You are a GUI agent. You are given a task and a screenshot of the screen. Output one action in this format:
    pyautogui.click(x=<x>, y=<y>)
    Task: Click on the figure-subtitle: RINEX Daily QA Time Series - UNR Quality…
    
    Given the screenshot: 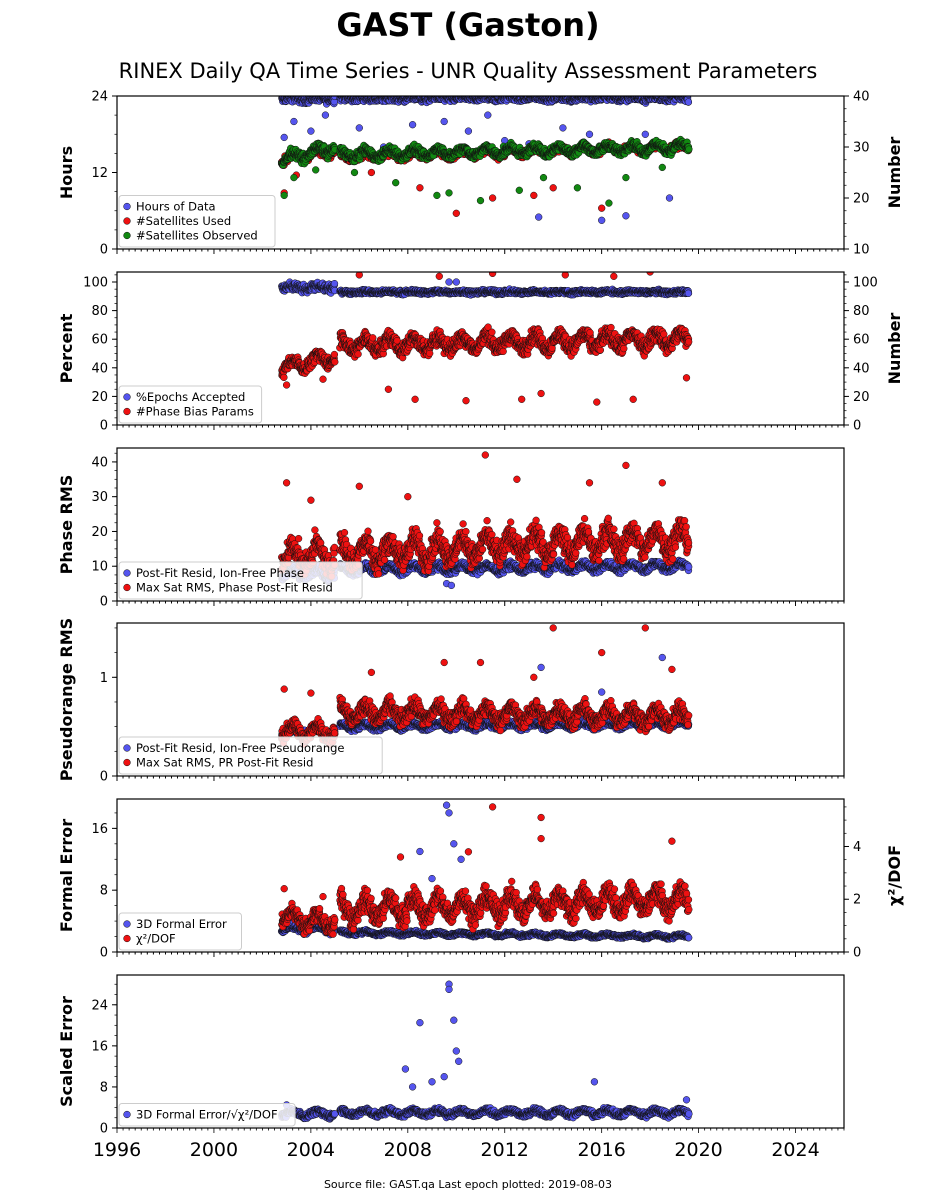 What is the action you would take?
    pyautogui.click(x=468, y=71)
    